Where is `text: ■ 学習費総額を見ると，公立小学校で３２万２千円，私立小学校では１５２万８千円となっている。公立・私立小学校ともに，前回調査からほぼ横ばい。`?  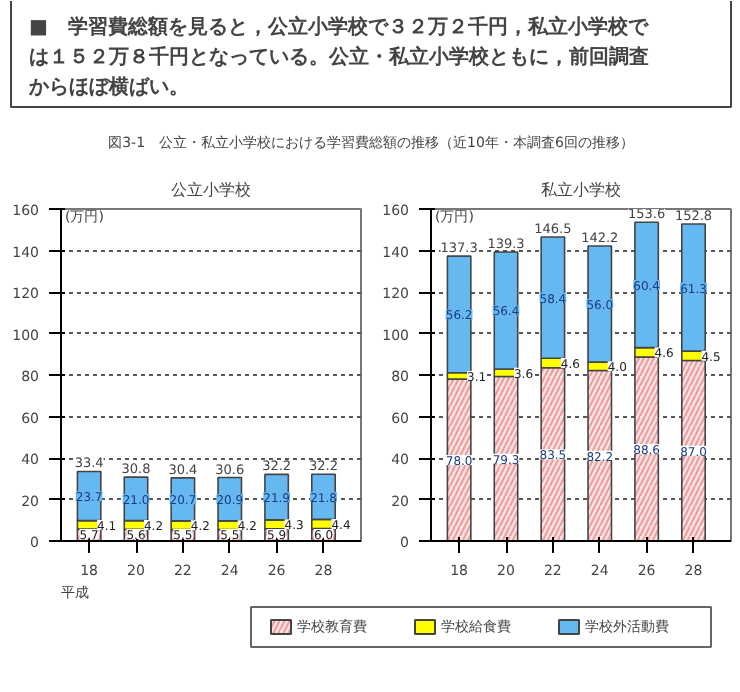
text: ■ 学習費総額を見ると，公立小学校で３２万２千円，私立小学校では１５２万８千円となっている。公立・私立小学校ともに，前回調査からほぼ横ばい。 is located at coordinates (338, 57).